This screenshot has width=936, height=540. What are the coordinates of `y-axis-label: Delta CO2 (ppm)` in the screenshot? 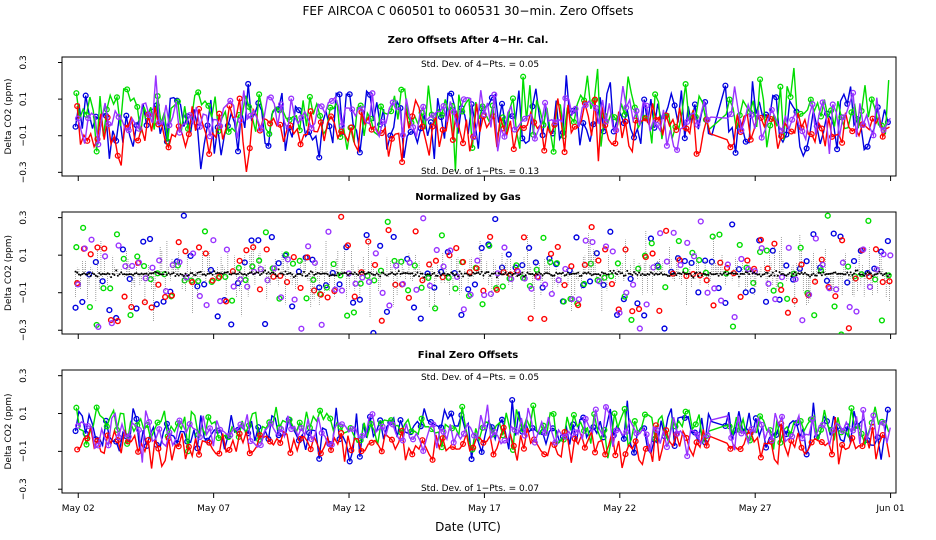 It's located at (9, 116).